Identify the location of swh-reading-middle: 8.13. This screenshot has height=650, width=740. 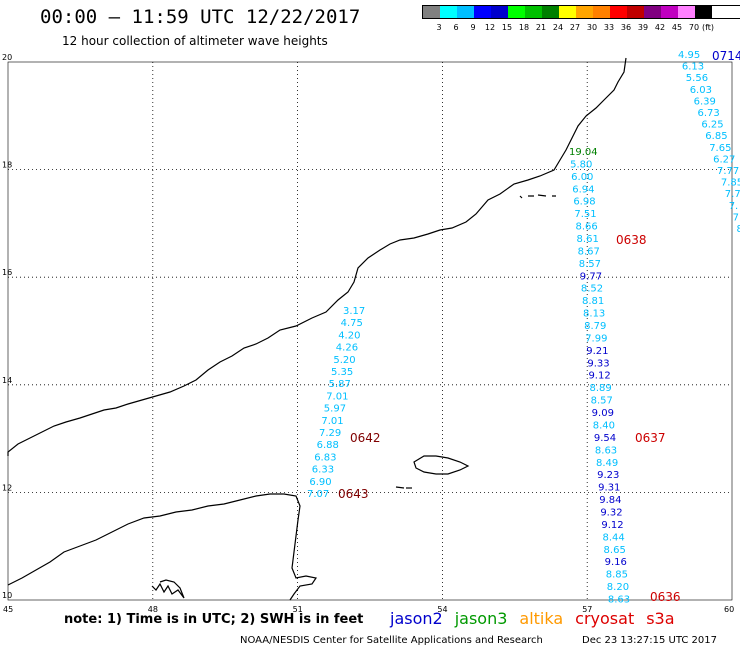
(594, 314).